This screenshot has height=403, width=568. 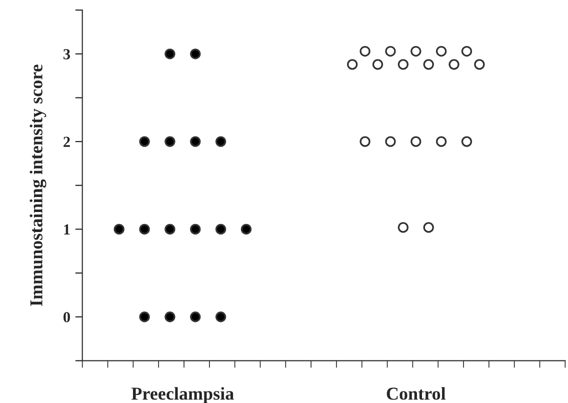 I want to click on y-tick-label: 0, so click(x=67, y=317).